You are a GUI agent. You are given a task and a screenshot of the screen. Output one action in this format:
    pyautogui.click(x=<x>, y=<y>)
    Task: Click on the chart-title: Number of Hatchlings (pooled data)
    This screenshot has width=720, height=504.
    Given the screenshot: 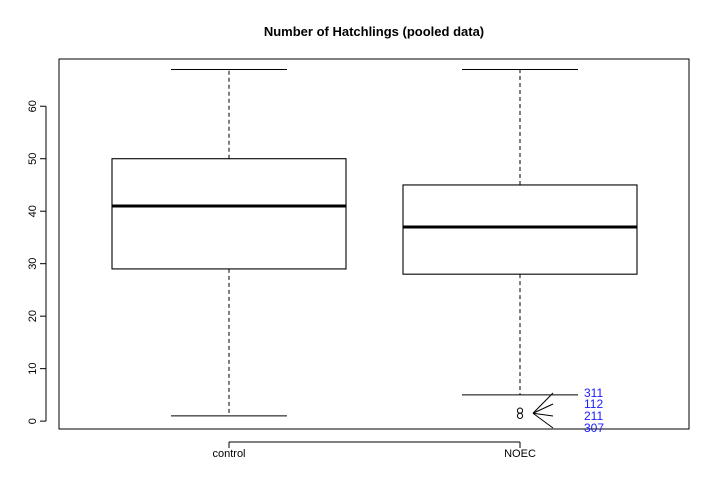 What is the action you would take?
    pyautogui.click(x=374, y=31)
    